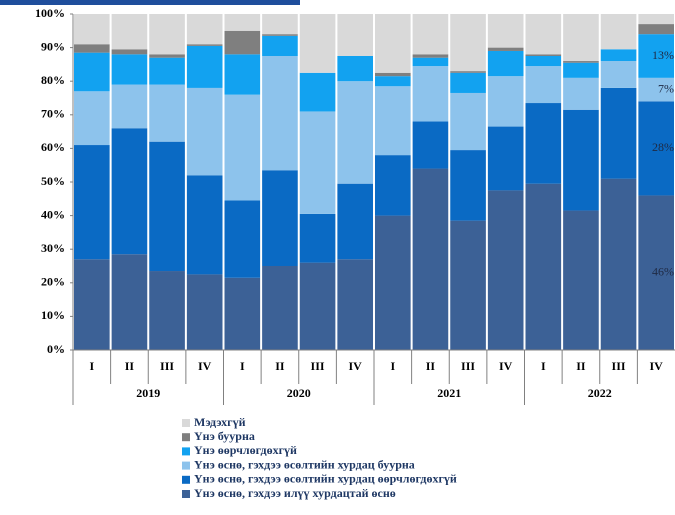 The image size is (675, 515). What do you see at coordinates (148, 393) in the screenshot?
I see `group-label: 2019` at bounding box center [148, 393].